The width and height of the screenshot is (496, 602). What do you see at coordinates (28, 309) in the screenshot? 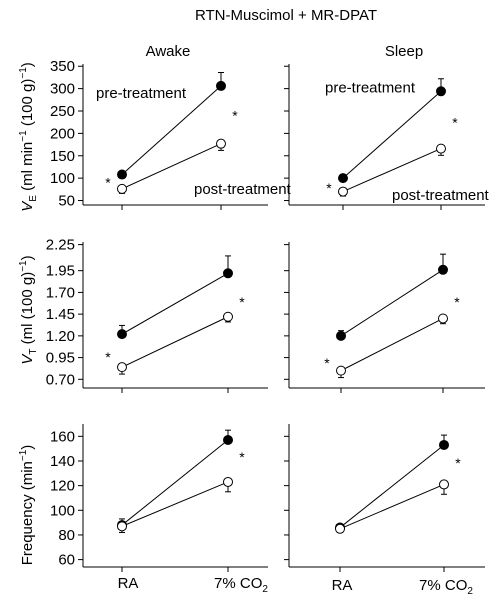
I see `ylabel-vt: VT (ml (100 g)−1)` at bounding box center [28, 309].